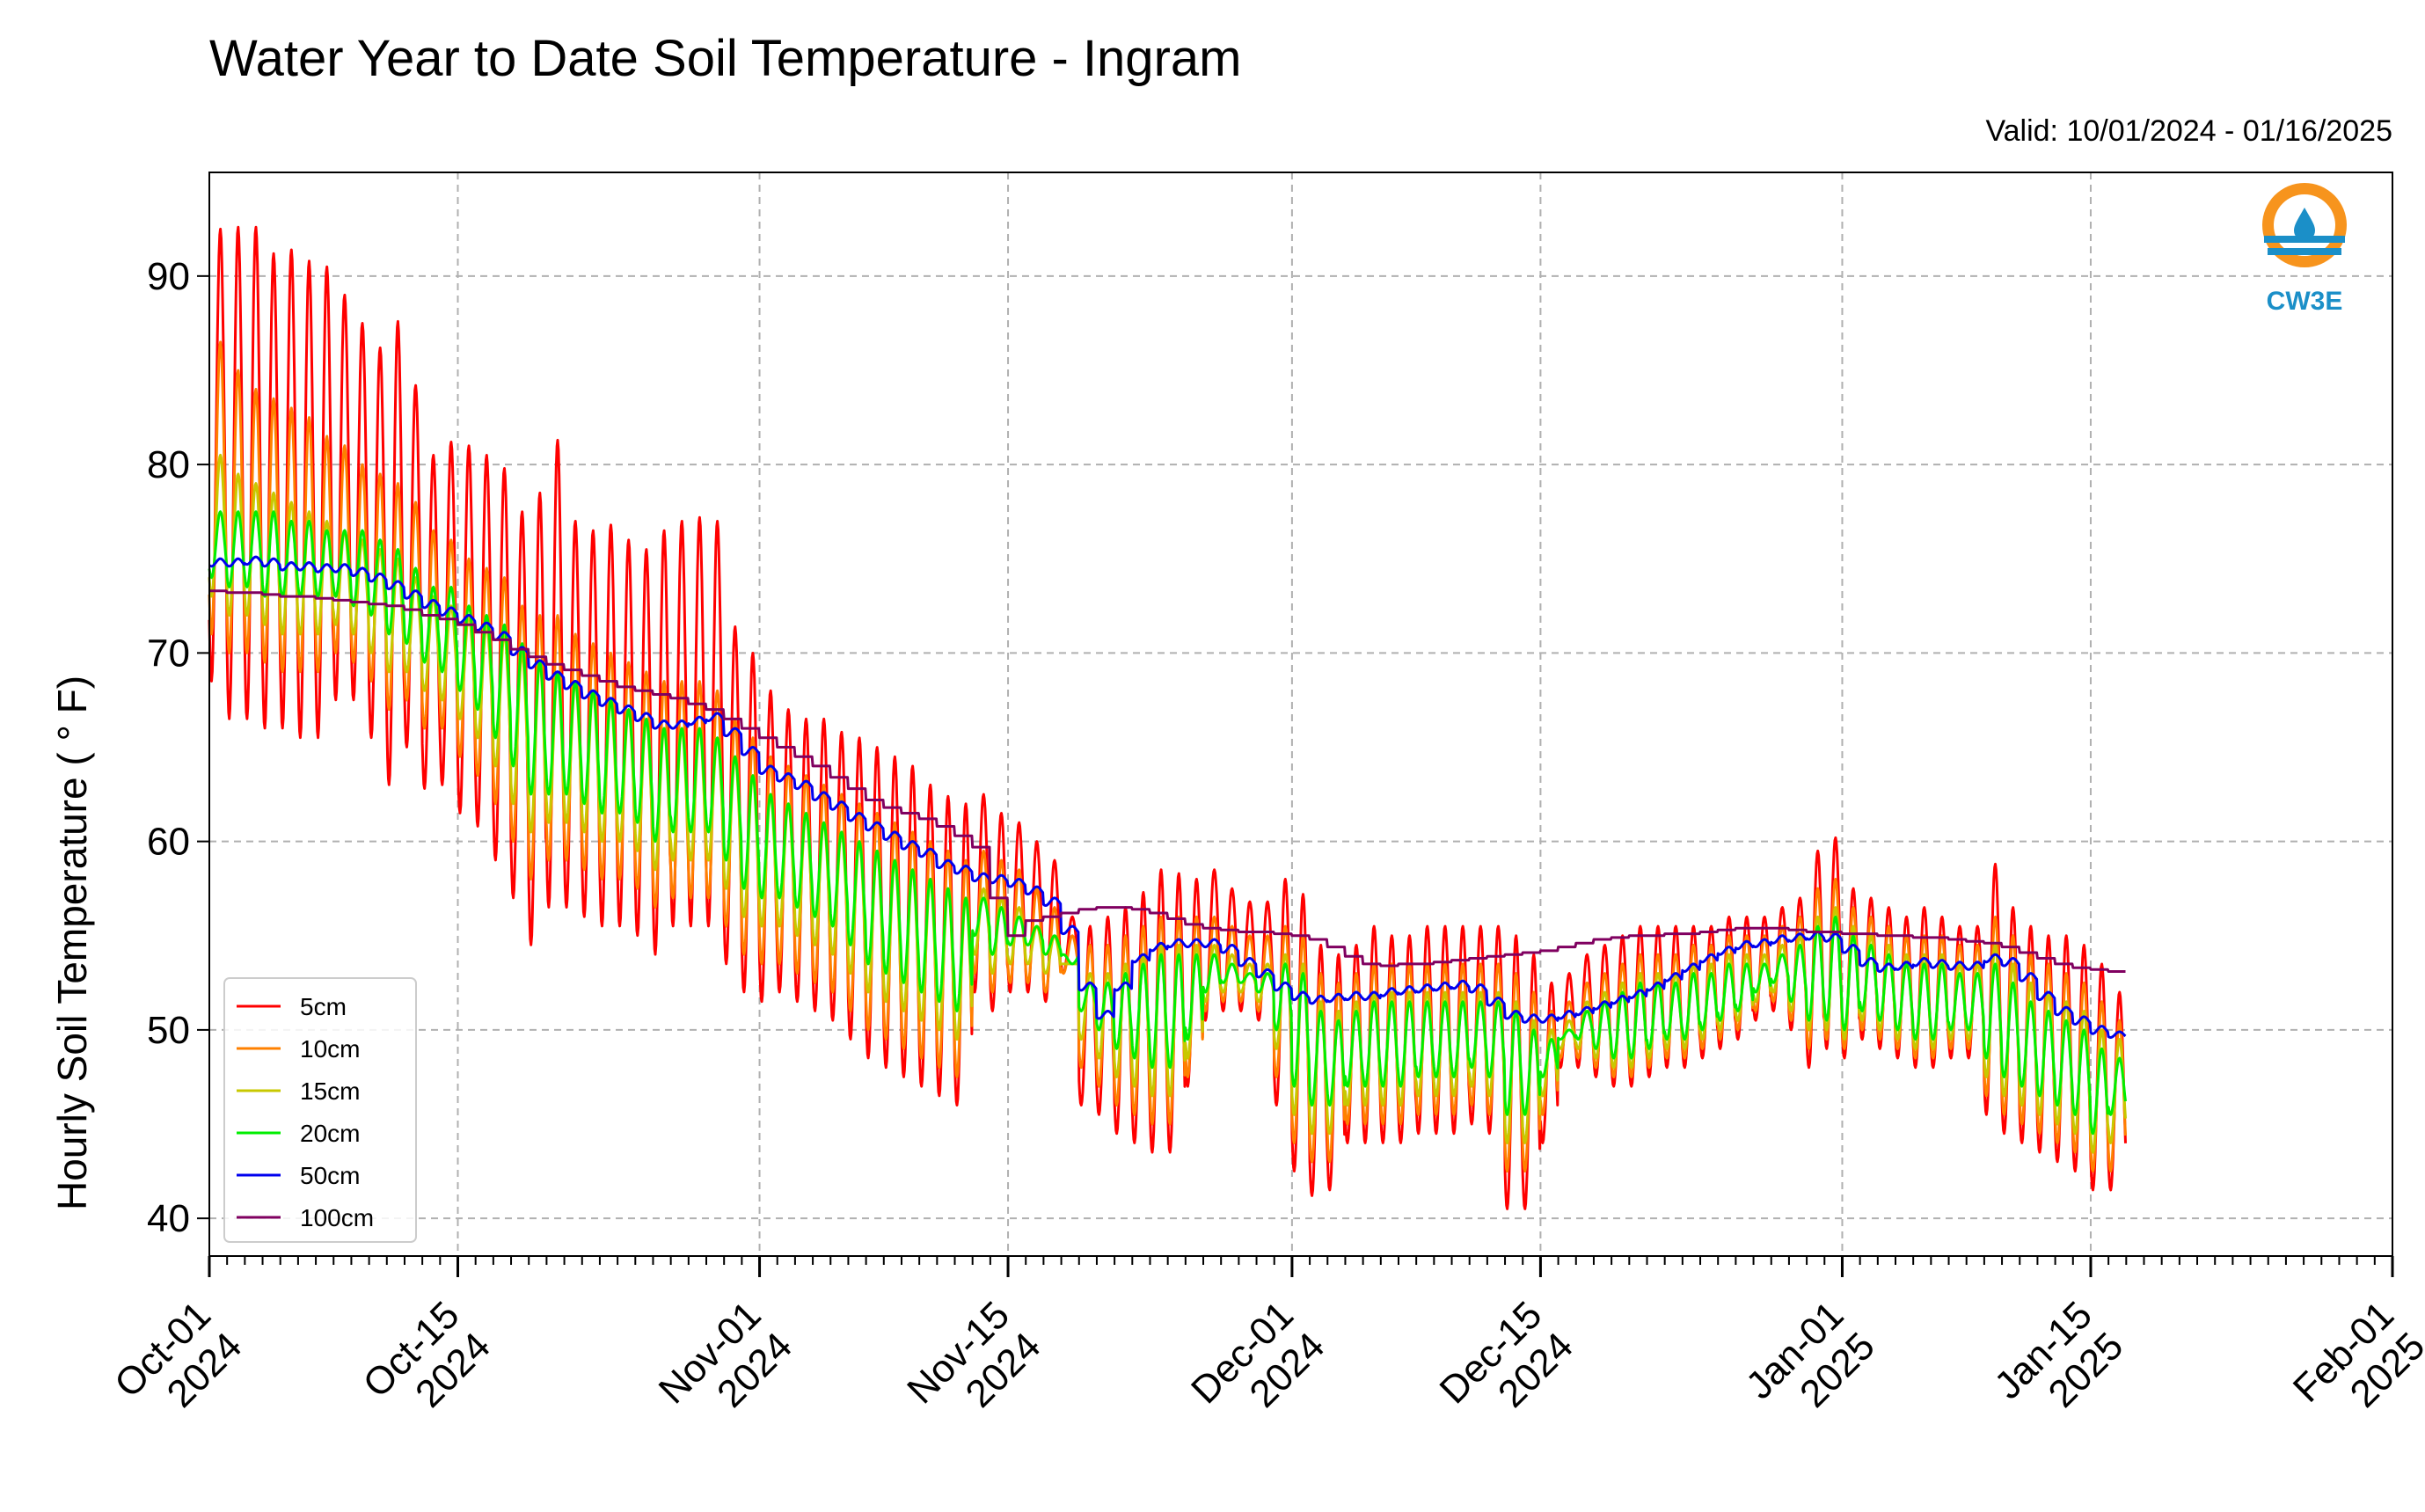 This screenshot has height=1512, width=2425. Describe the element at coordinates (1810, 1365) in the screenshot. I see `x-tick-label: Jan-012025` at that location.